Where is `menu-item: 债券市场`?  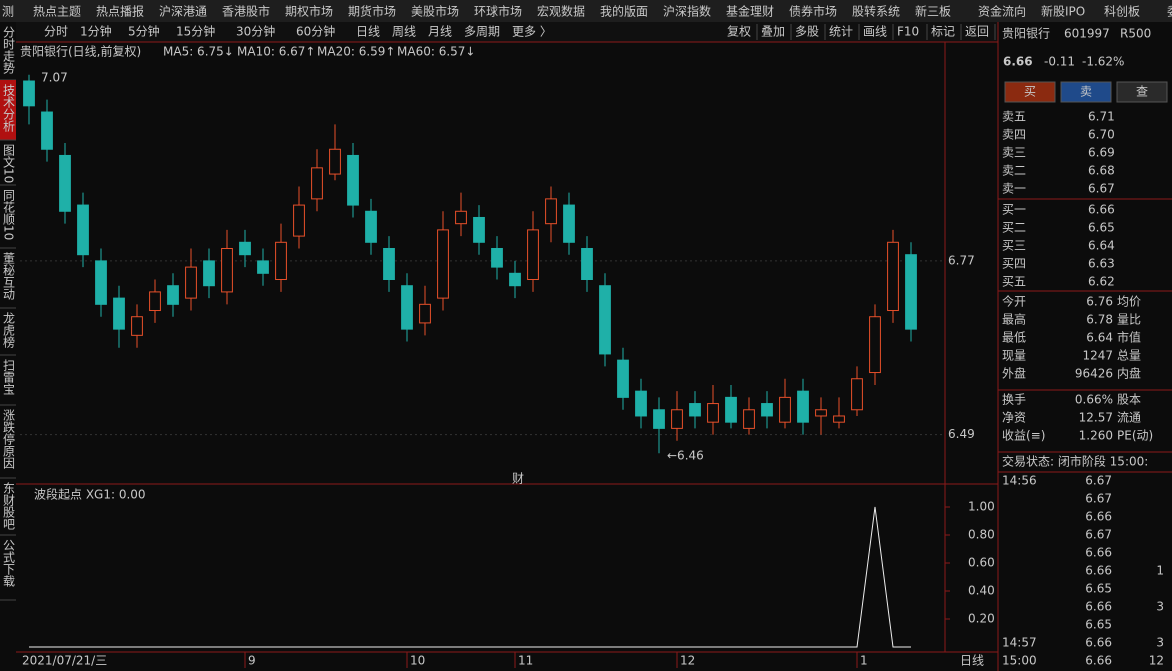
menu-item: 债券市场 is located at coordinates (813, 11).